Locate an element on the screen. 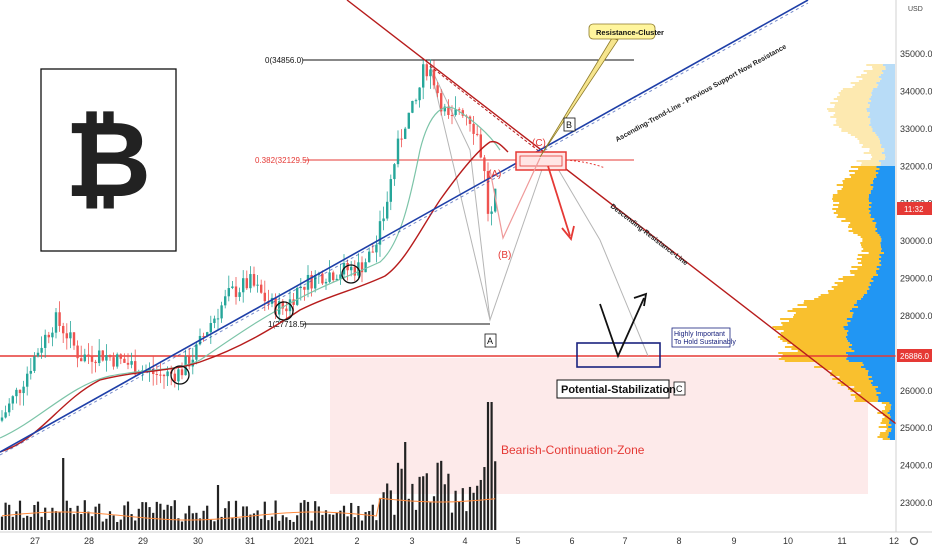 The image size is (932, 550). red-arrow-head is located at coordinates (568, 233).